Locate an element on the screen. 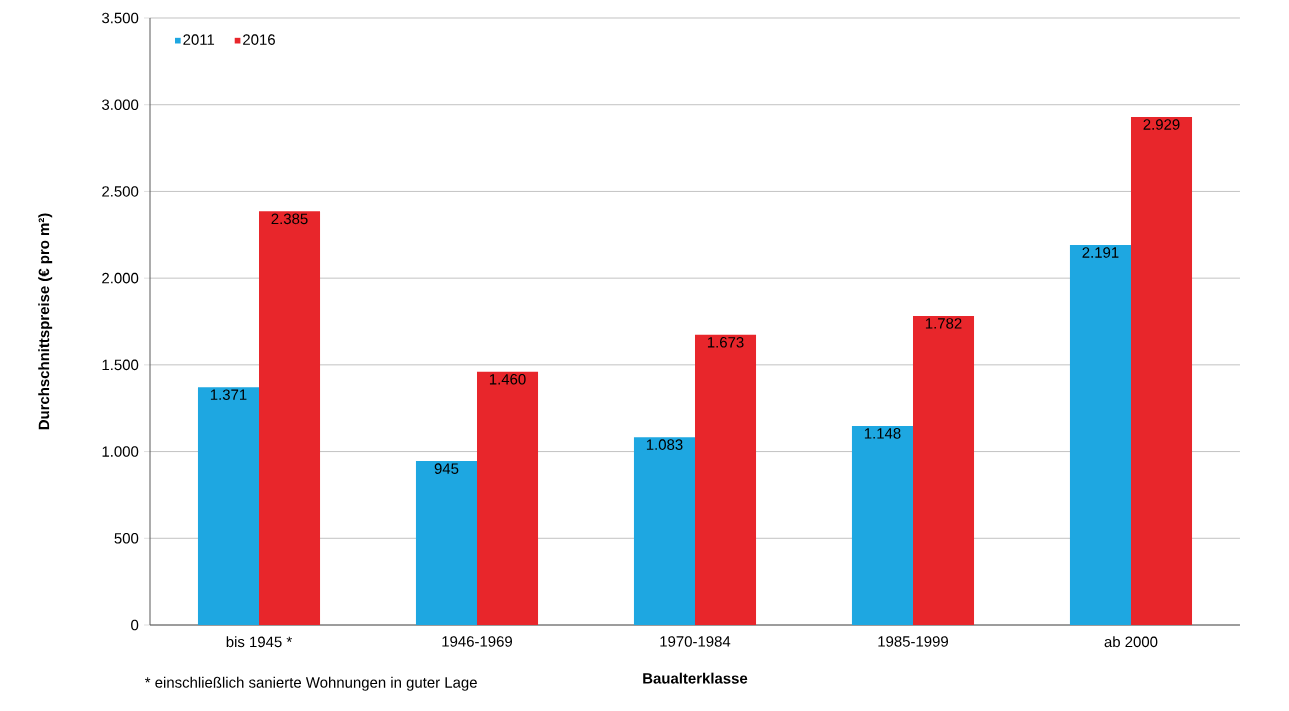 The width and height of the screenshot is (1289, 711). x-tick-label: 1970-1984 is located at coordinates (695, 641).